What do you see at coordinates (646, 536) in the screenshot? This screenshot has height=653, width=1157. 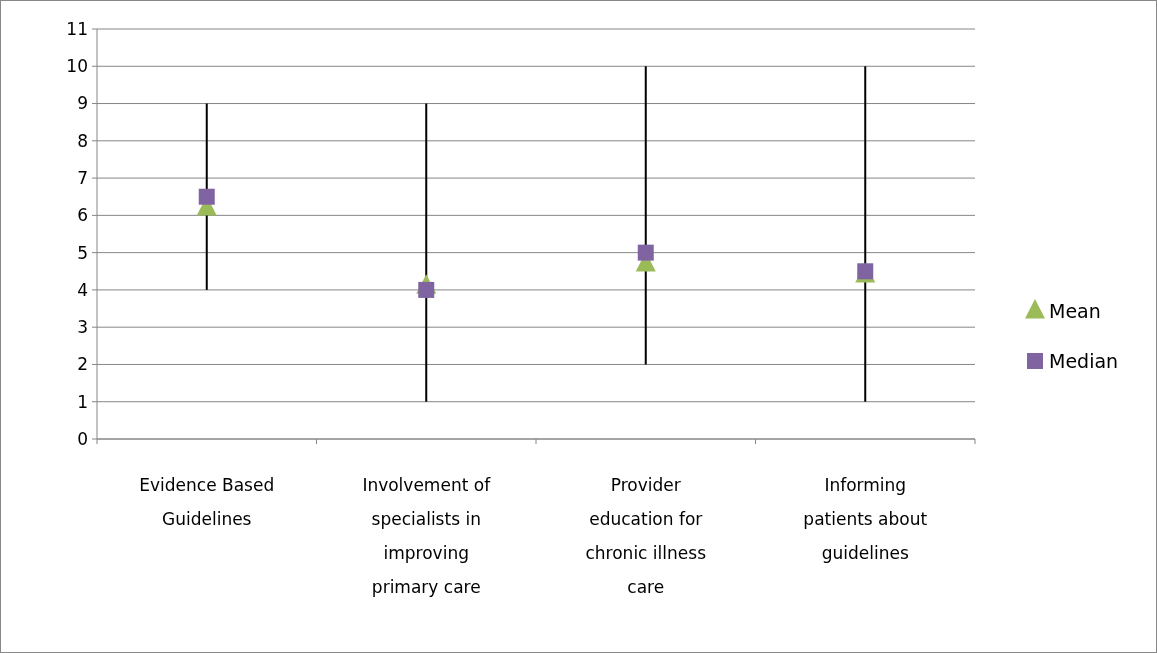 I see `x-tick-label: Provider education for chronic illness care` at bounding box center [646, 536].